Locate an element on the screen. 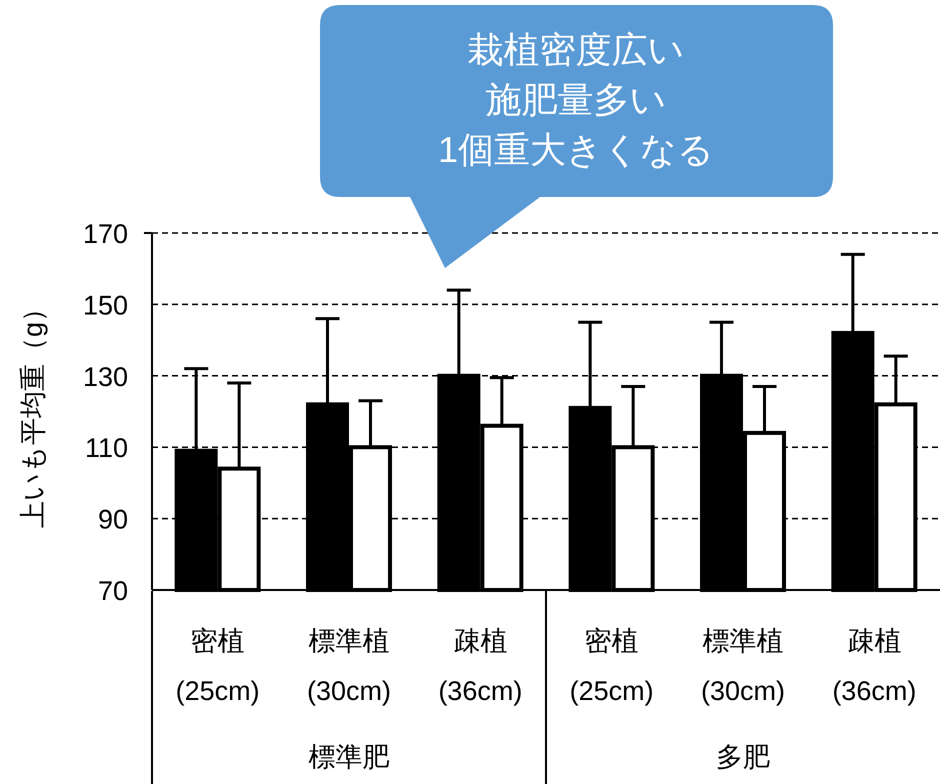 The height and width of the screenshot is (784, 940). y-tick-label: 70 is located at coordinates (113, 591).